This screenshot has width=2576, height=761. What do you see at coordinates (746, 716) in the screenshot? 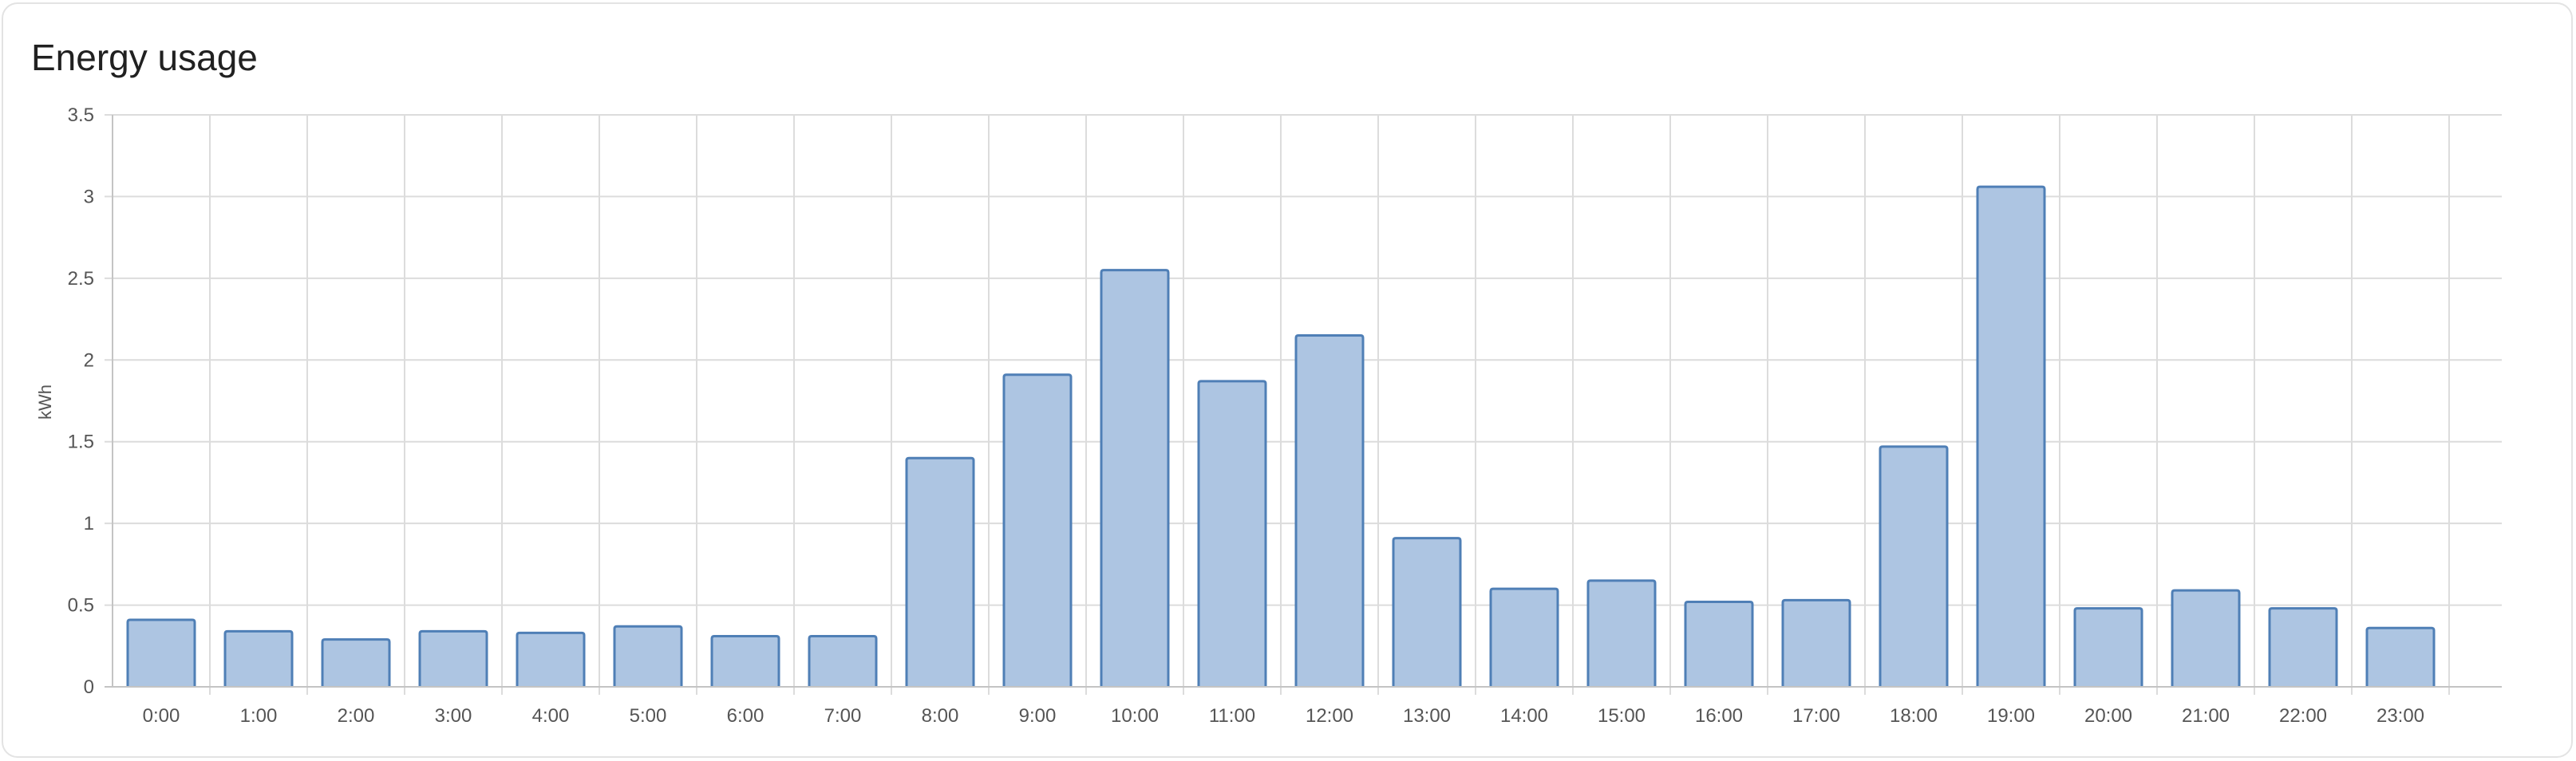
I see `x-tick-label: 6:00` at bounding box center [746, 716].